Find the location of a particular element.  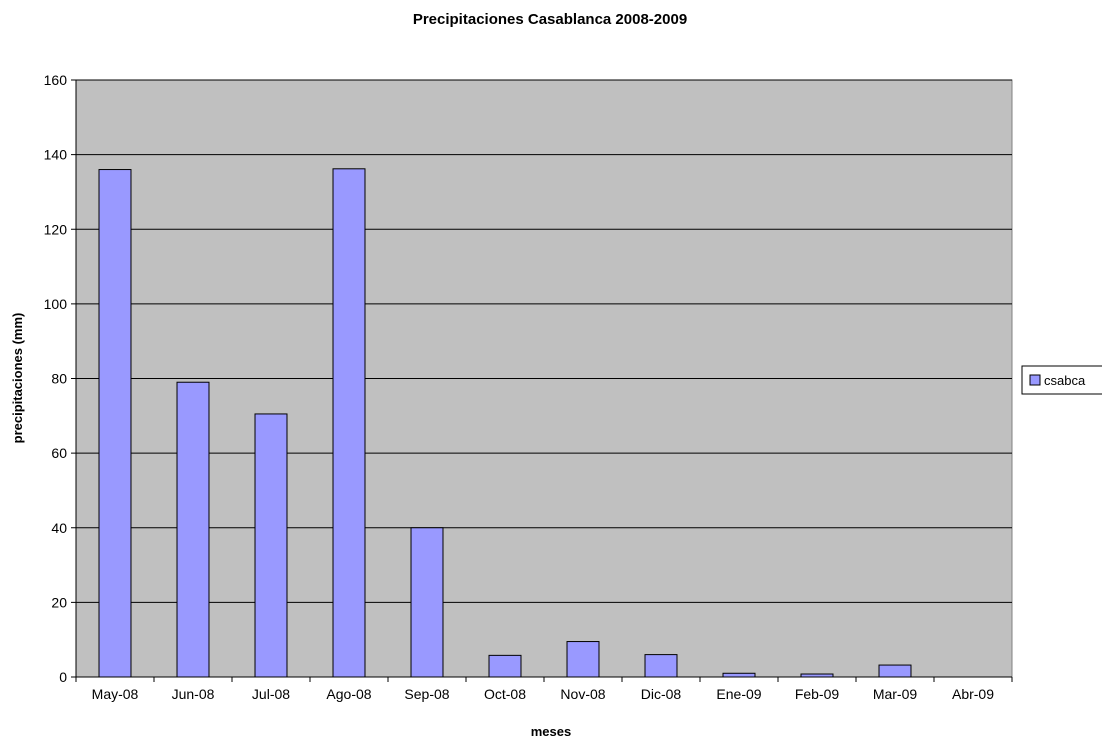

x-tick-label: Ene-09 is located at coordinates (738, 694).